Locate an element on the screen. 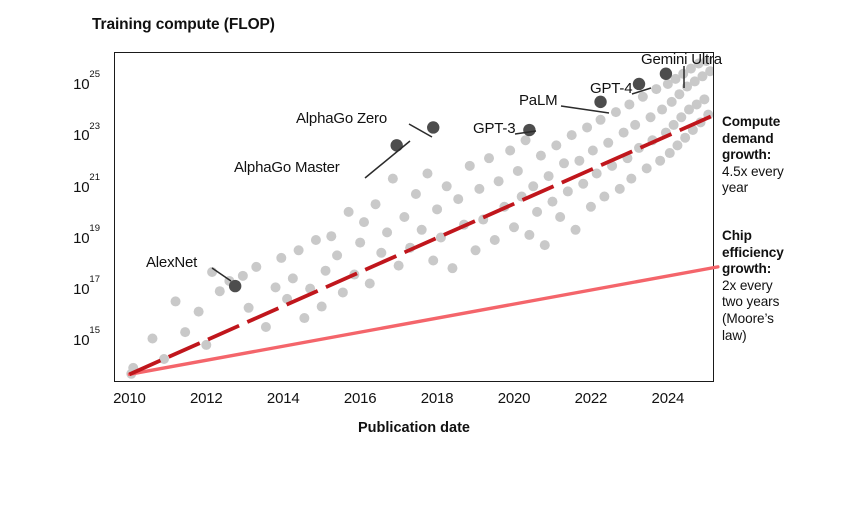 The width and height of the screenshot is (858, 532). callout-label-gemini-ultra: Gemini Ultra is located at coordinates (681, 59).